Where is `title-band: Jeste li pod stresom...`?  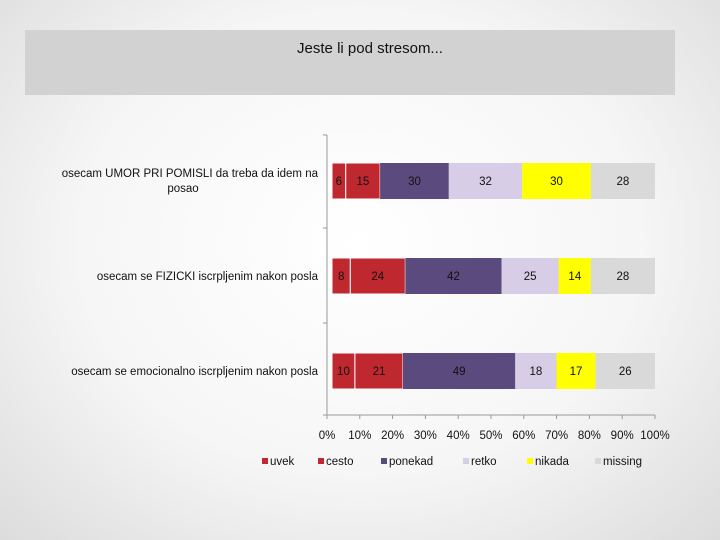 title-band: Jeste li pod stresom... is located at coordinates (350, 62).